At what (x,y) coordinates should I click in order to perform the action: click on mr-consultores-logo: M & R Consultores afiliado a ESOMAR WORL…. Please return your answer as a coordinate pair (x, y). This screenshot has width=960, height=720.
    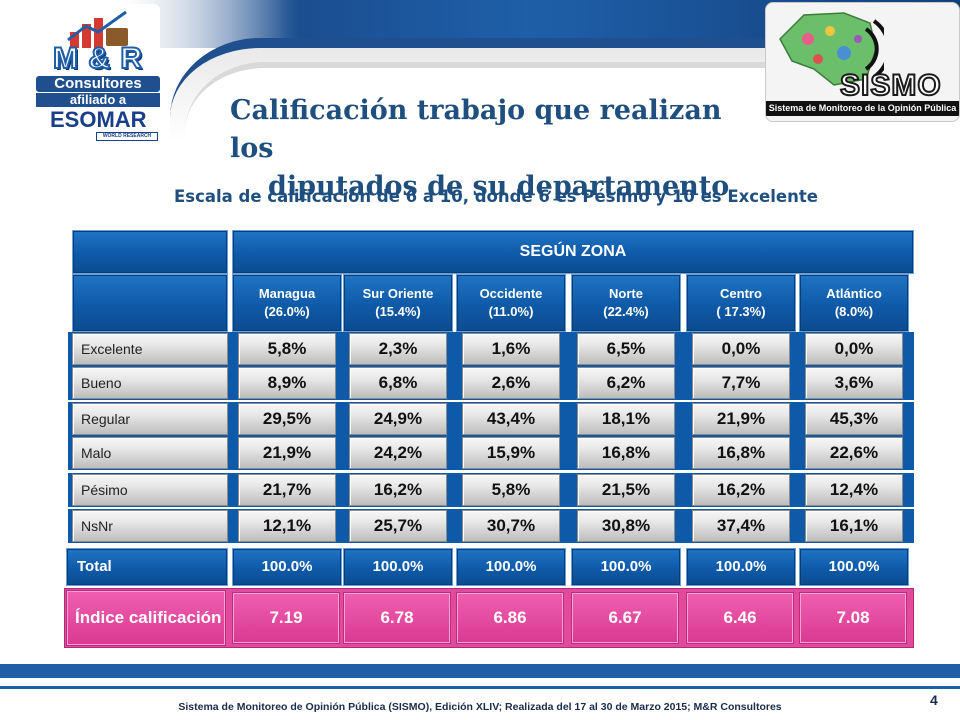
    Looking at the image, I should click on (98, 74).